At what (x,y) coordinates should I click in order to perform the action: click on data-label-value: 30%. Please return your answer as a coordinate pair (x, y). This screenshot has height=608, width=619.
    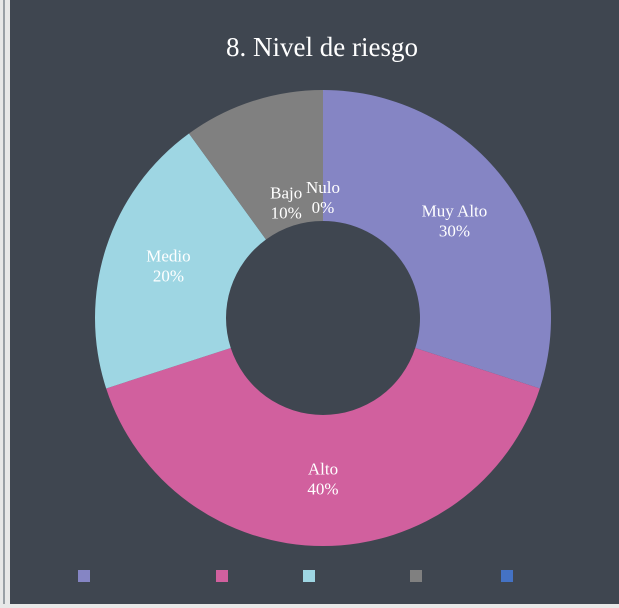
    Looking at the image, I should click on (454, 230).